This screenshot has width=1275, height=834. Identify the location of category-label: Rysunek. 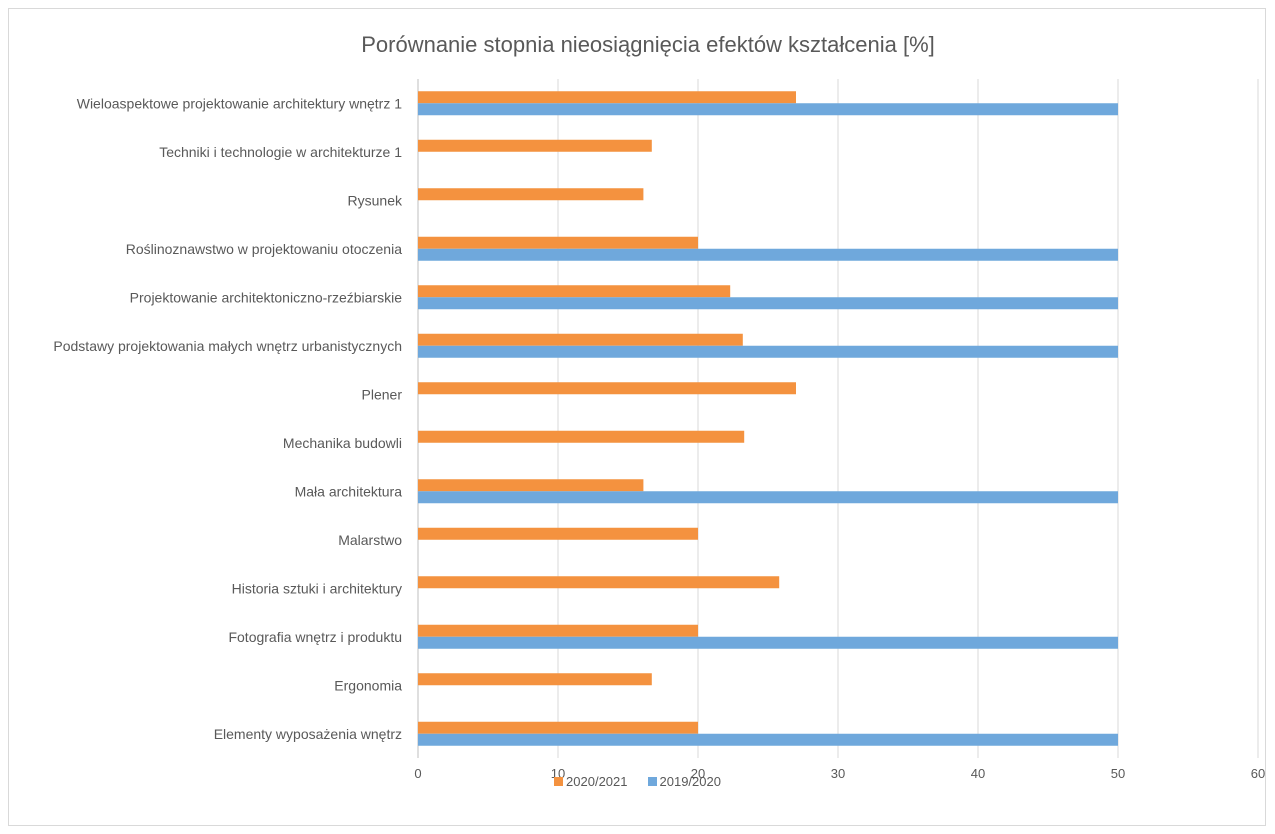
(375, 200).